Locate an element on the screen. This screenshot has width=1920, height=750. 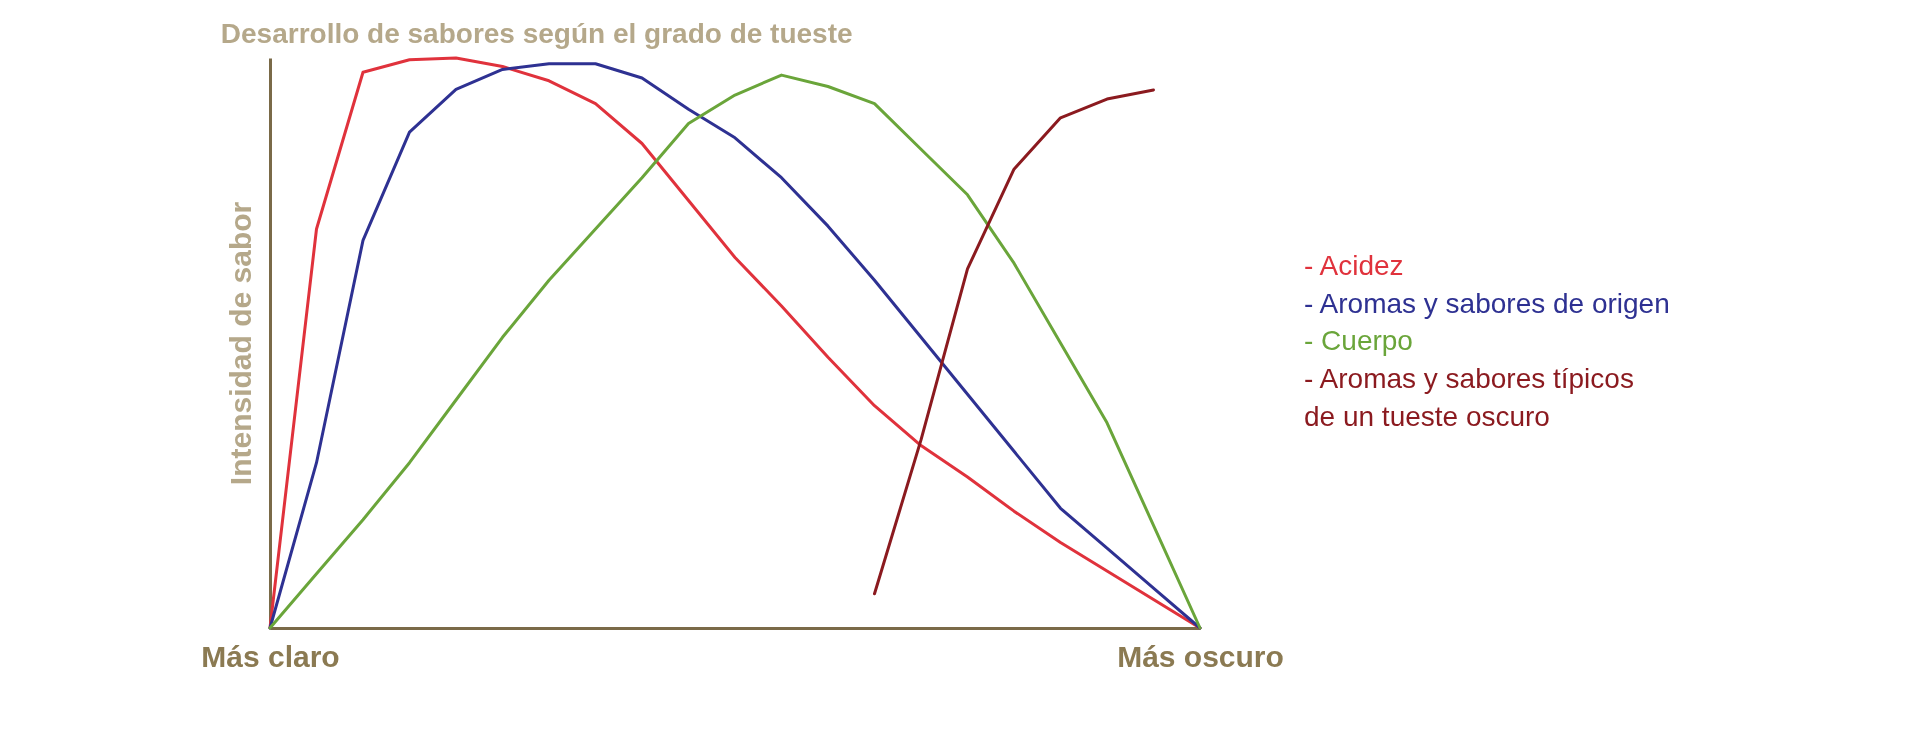
x-tick-label: Más claro is located at coordinates (270, 656).